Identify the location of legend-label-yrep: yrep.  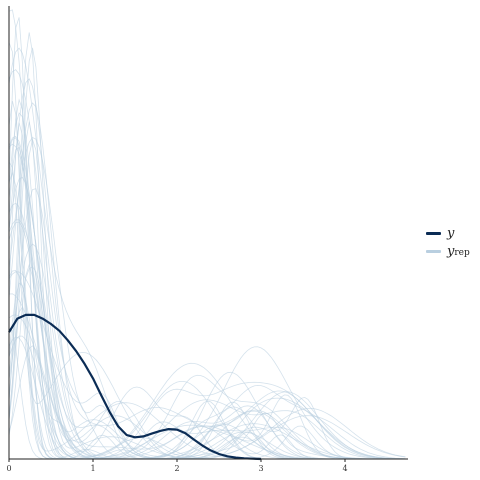
(458, 251).